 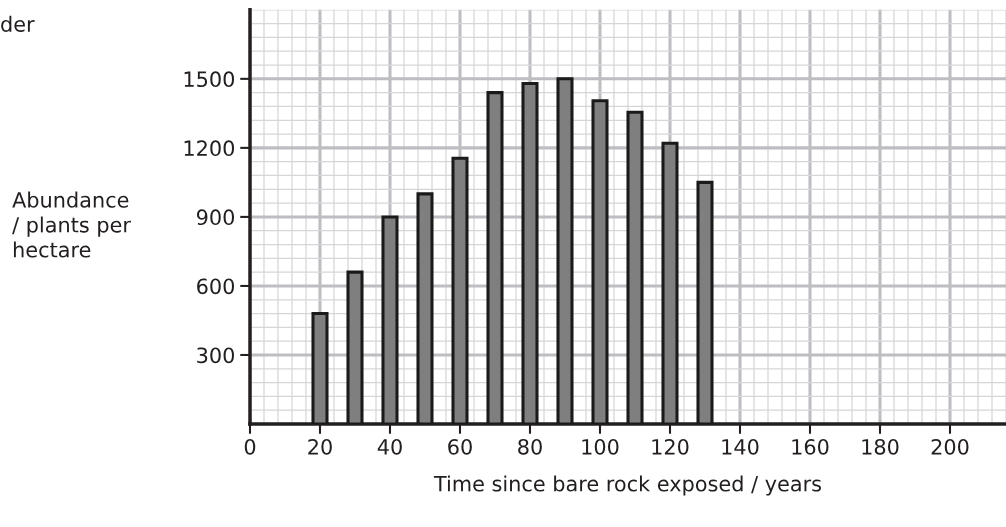 I want to click on x-tick-label: 100, so click(x=600, y=446).